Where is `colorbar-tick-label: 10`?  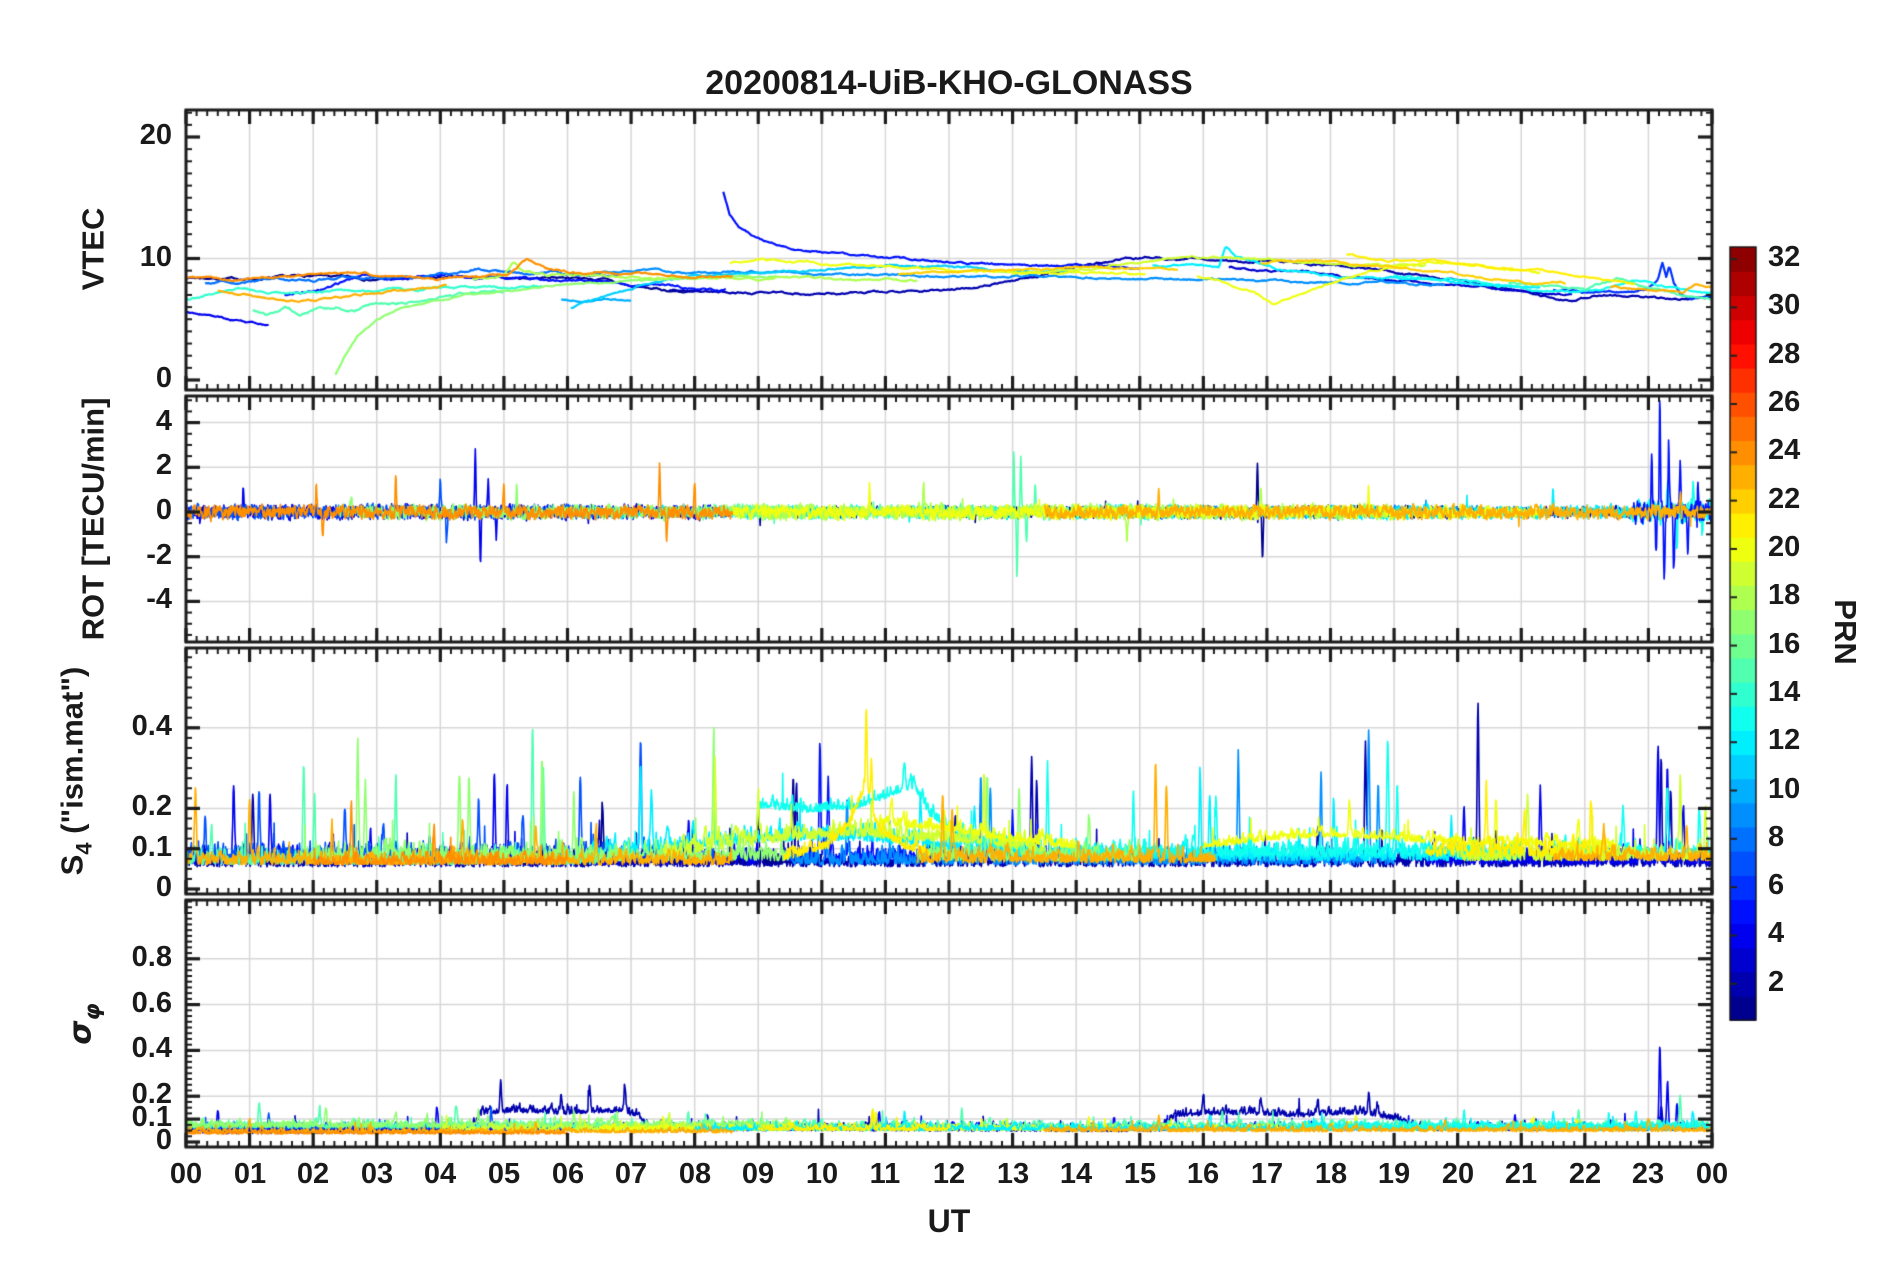
colorbar-tick-label: 10 is located at coordinates (1784, 789).